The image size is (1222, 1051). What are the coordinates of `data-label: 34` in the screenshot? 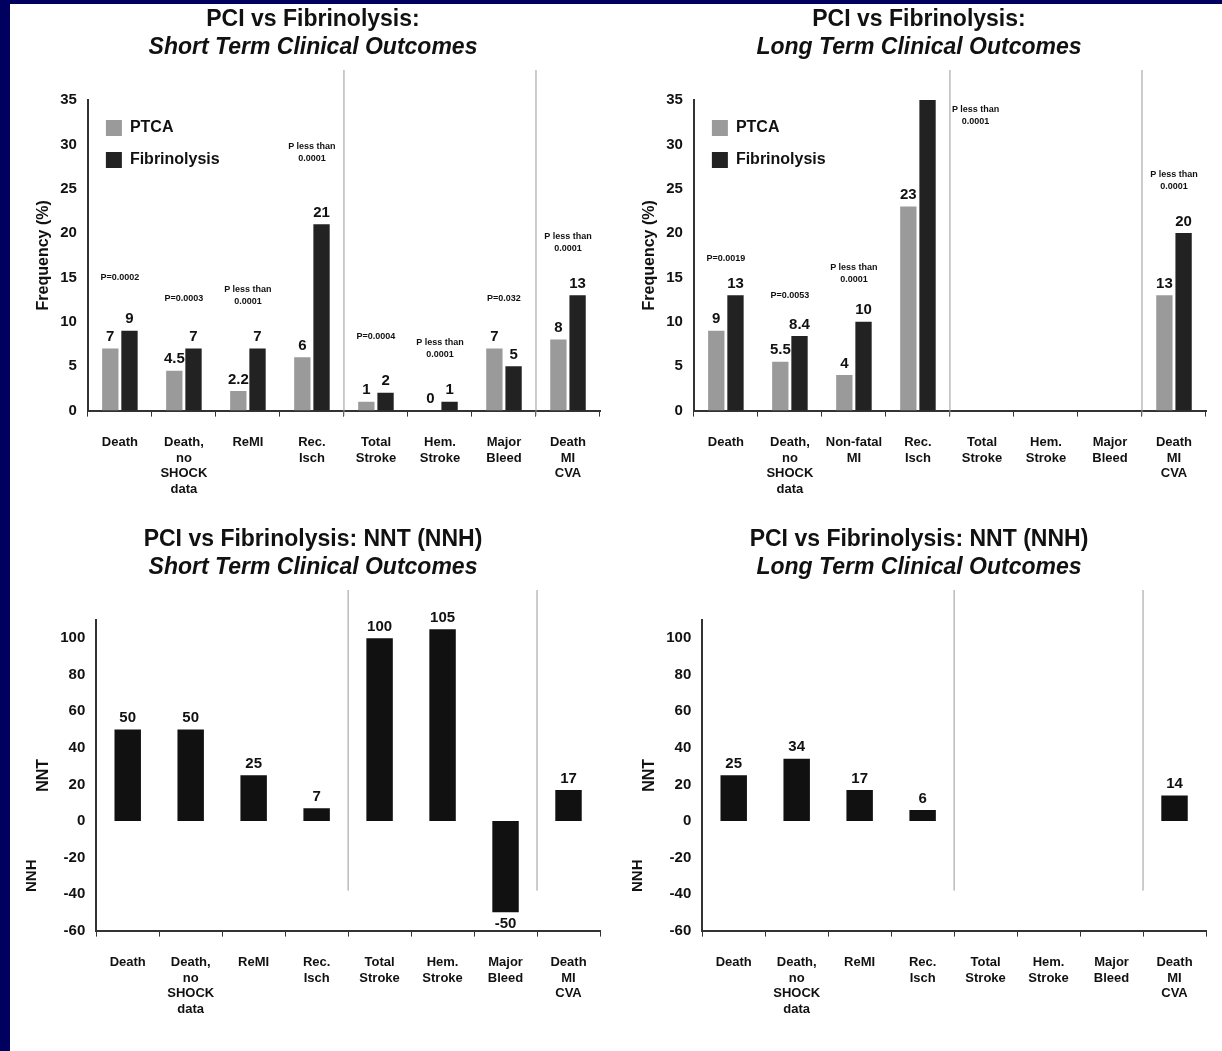 It's located at (797, 746).